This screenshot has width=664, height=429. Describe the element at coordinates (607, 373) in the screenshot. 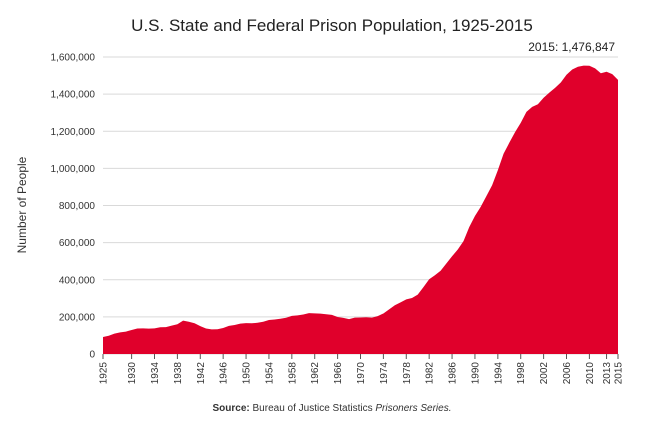

I see `x-tick-label: 2013` at that location.